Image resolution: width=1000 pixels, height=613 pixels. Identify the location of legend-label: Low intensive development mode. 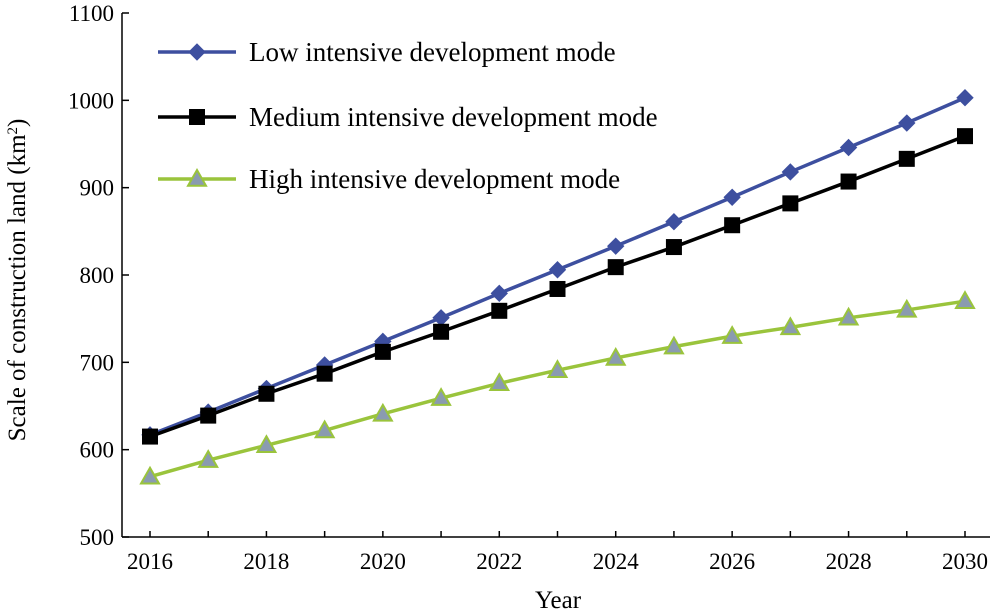
(432, 52).